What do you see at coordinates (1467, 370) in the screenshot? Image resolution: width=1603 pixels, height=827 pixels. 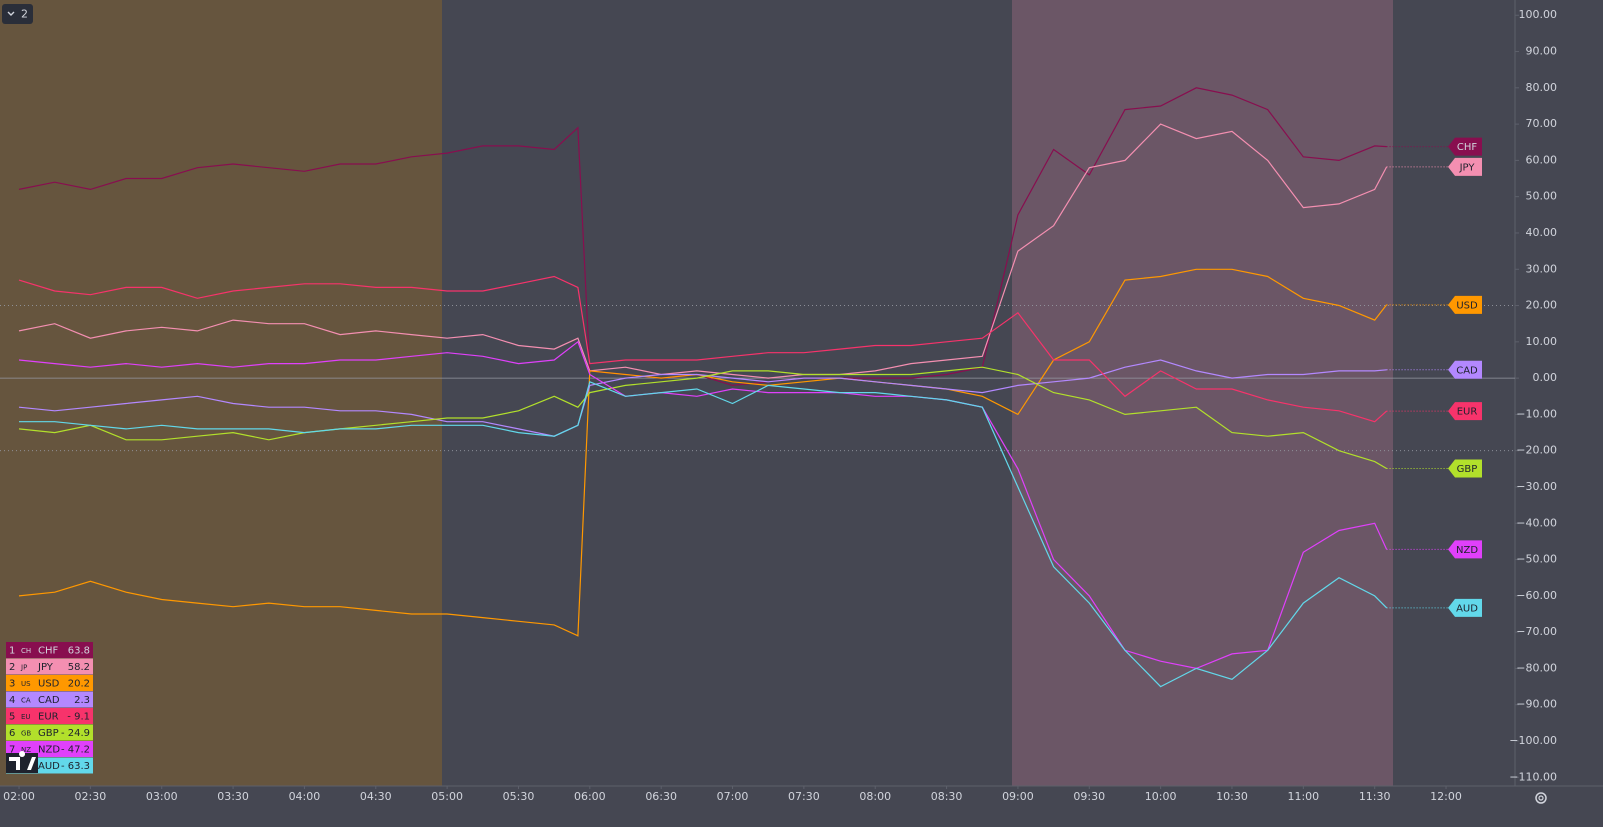 I see `tag-label: CAD` at bounding box center [1467, 370].